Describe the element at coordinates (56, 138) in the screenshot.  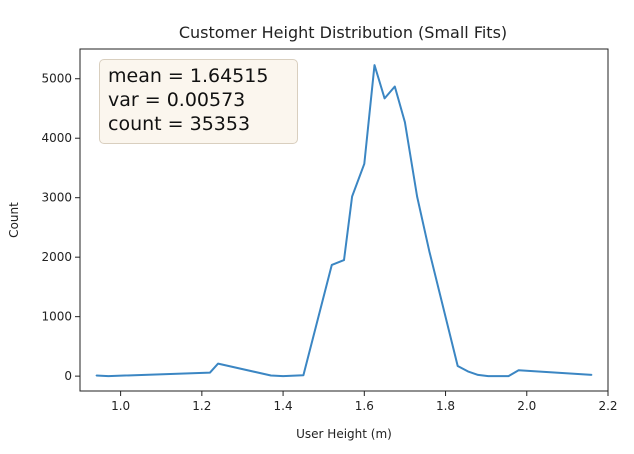
I see `y-tick-label: 4000` at that location.